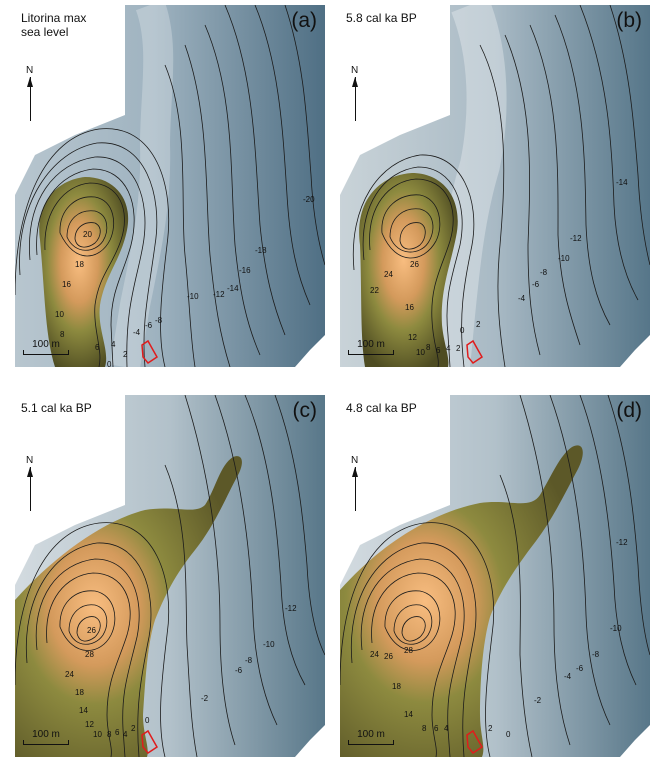 The height and width of the screenshot is (779, 659). I want to click on svg-text: -16, so click(245, 270).